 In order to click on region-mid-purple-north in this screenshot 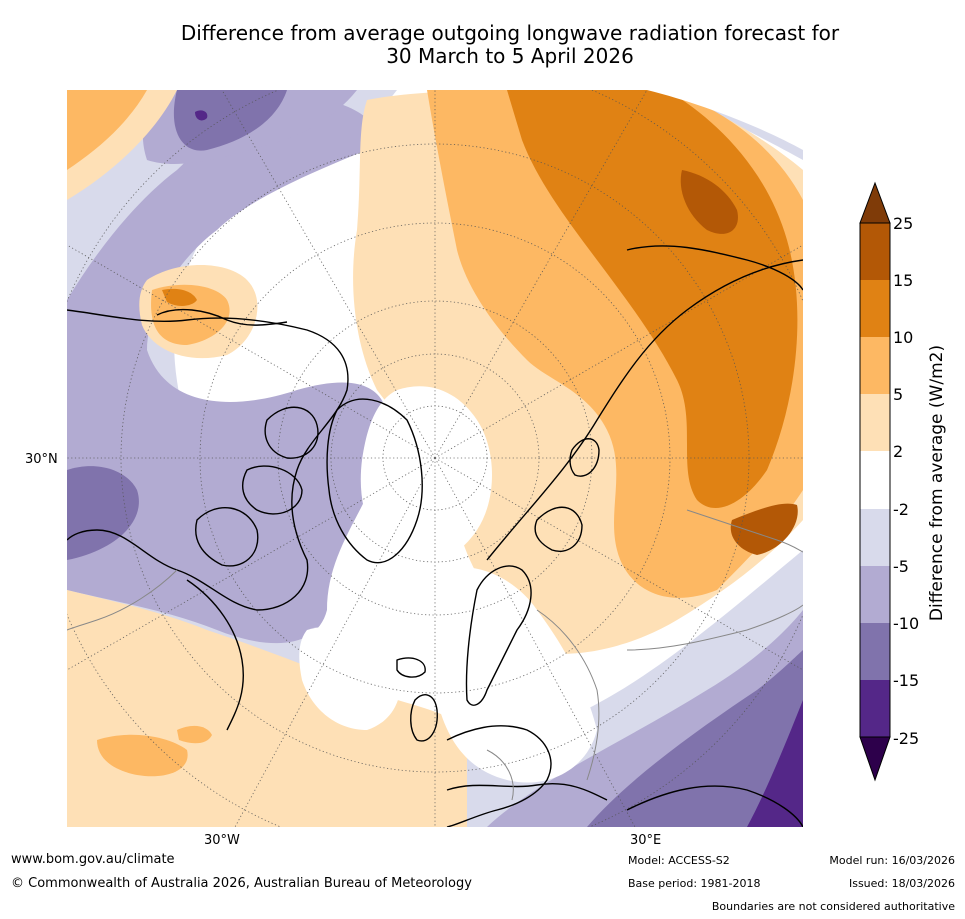, I will do `click(230, 120)`.